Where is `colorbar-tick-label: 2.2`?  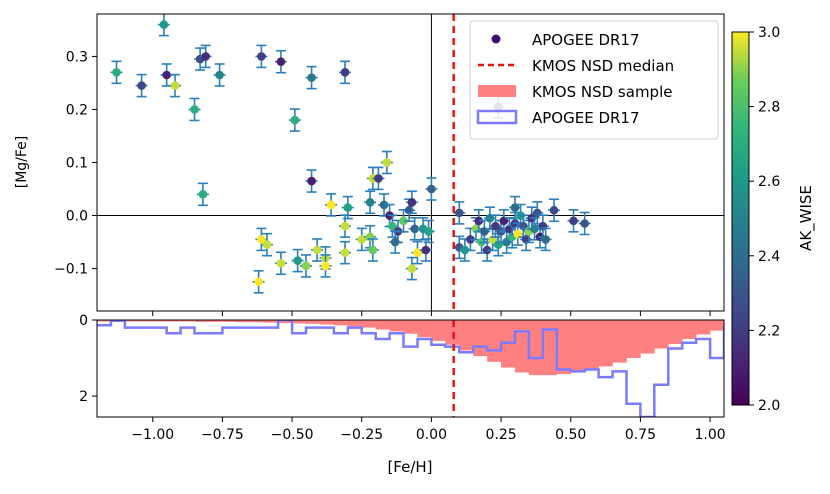
colorbar-tick-label: 2.2 is located at coordinates (769, 331).